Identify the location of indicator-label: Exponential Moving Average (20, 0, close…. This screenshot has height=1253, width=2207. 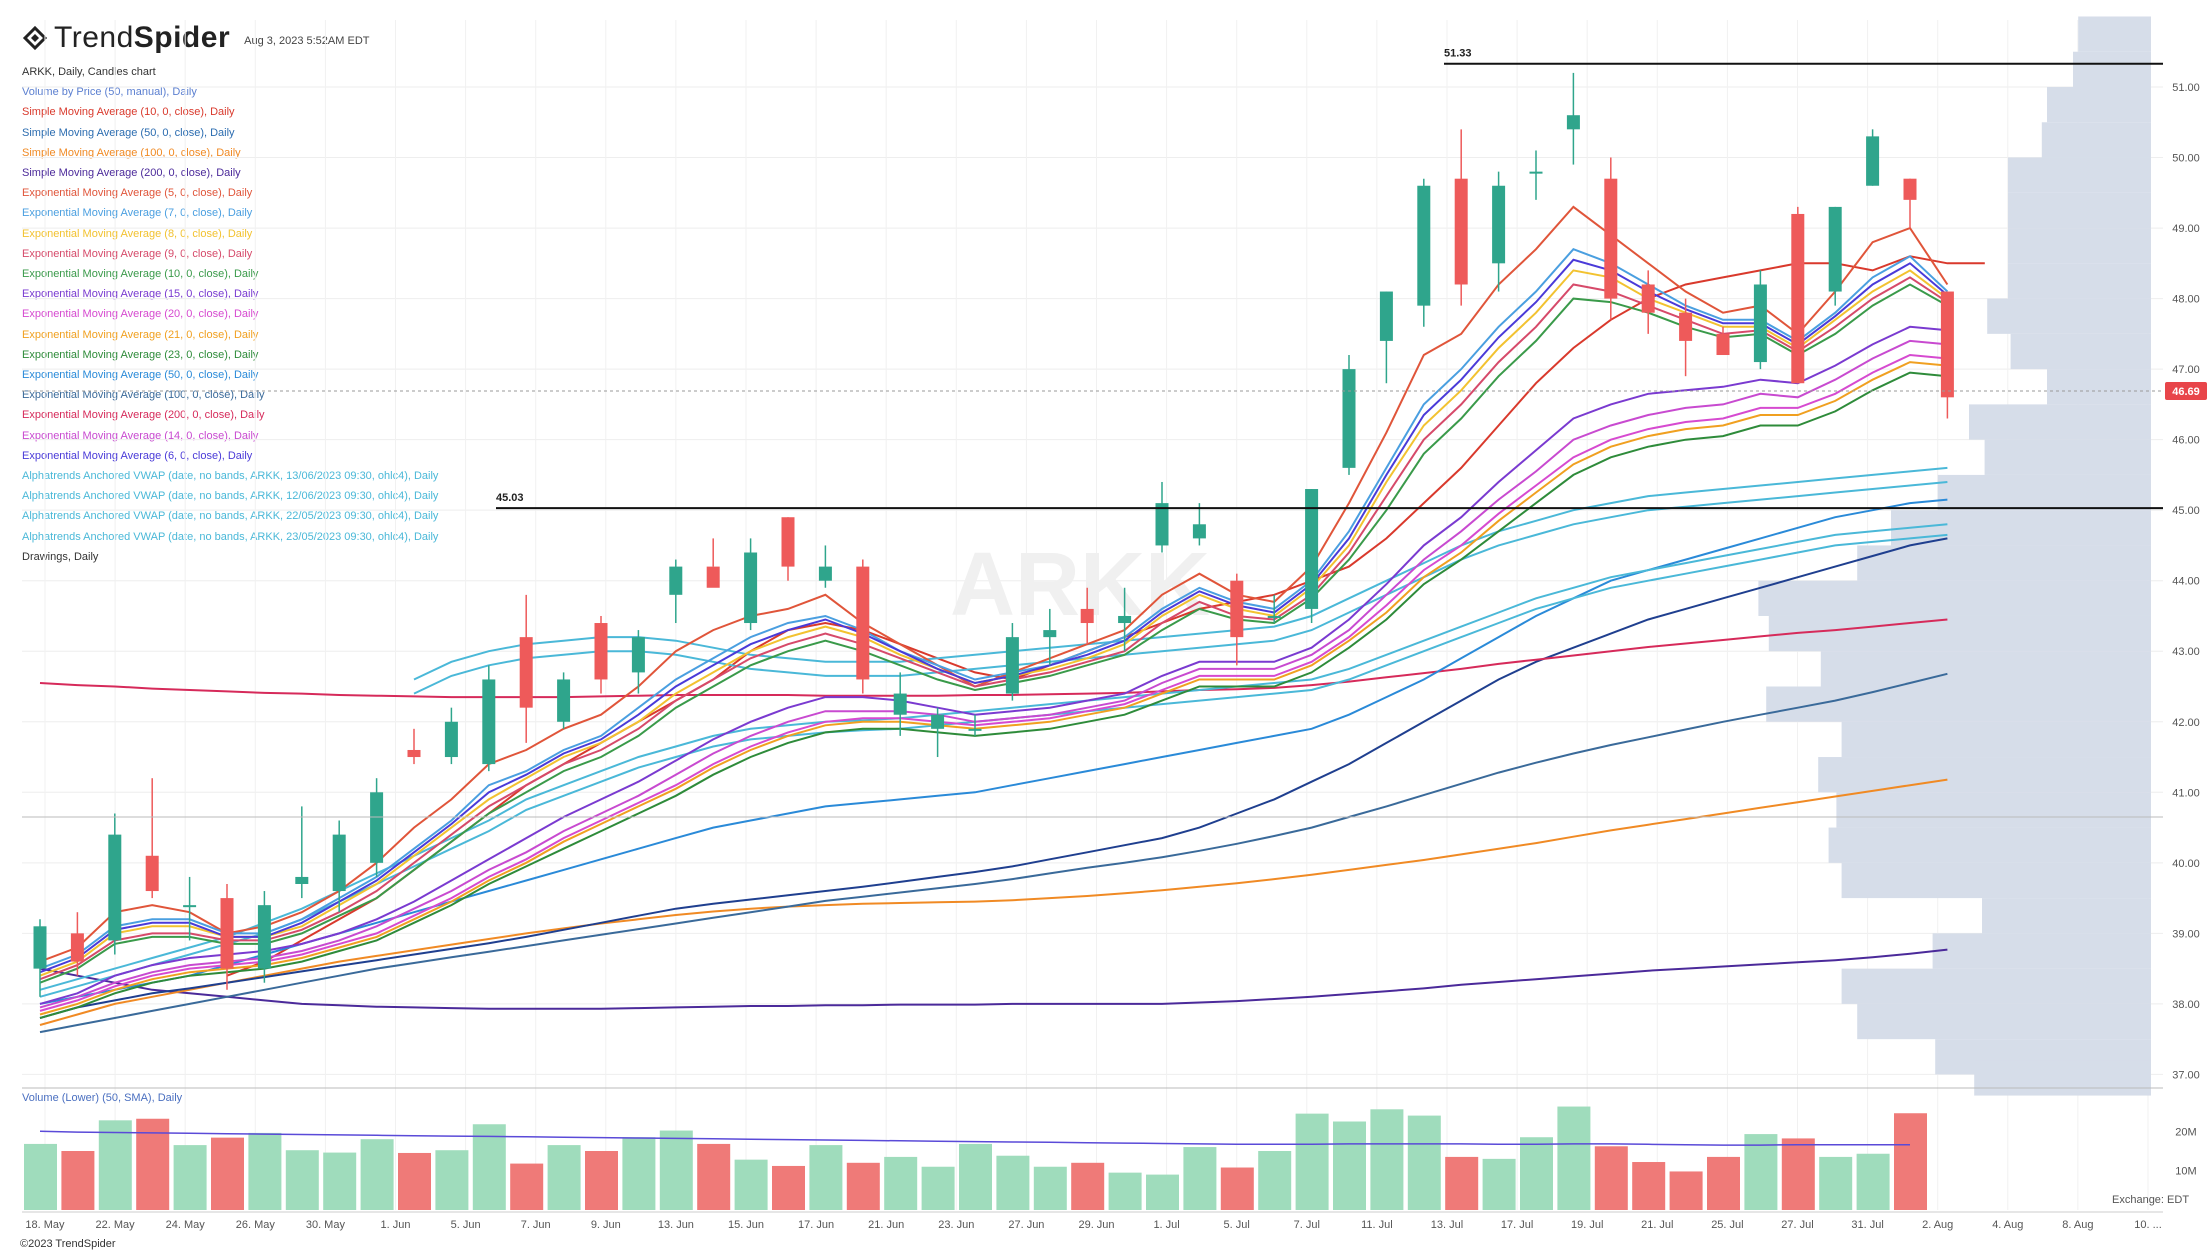
(140, 314).